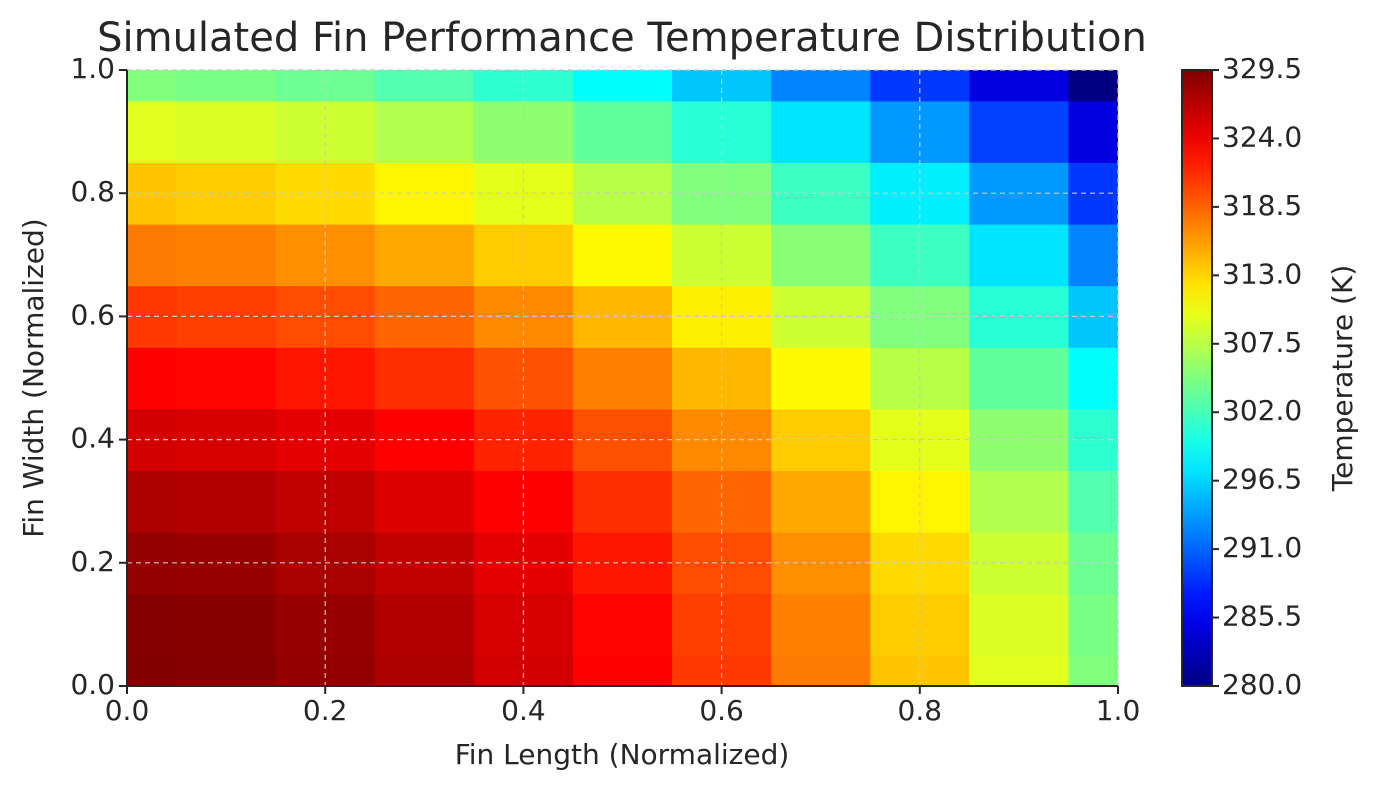 Image resolution: width=1381 pixels, height=793 pixels. I want to click on colorbar-tick-label: 313.0, so click(1262, 273).